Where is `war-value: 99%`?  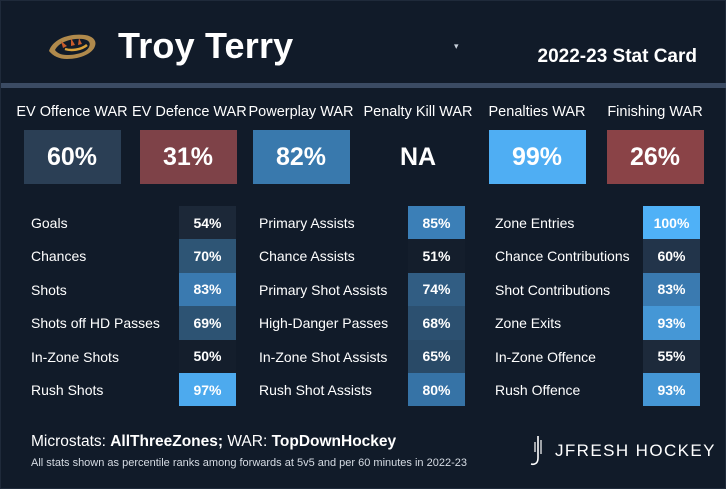
war-value: 99% is located at coordinates (537, 157).